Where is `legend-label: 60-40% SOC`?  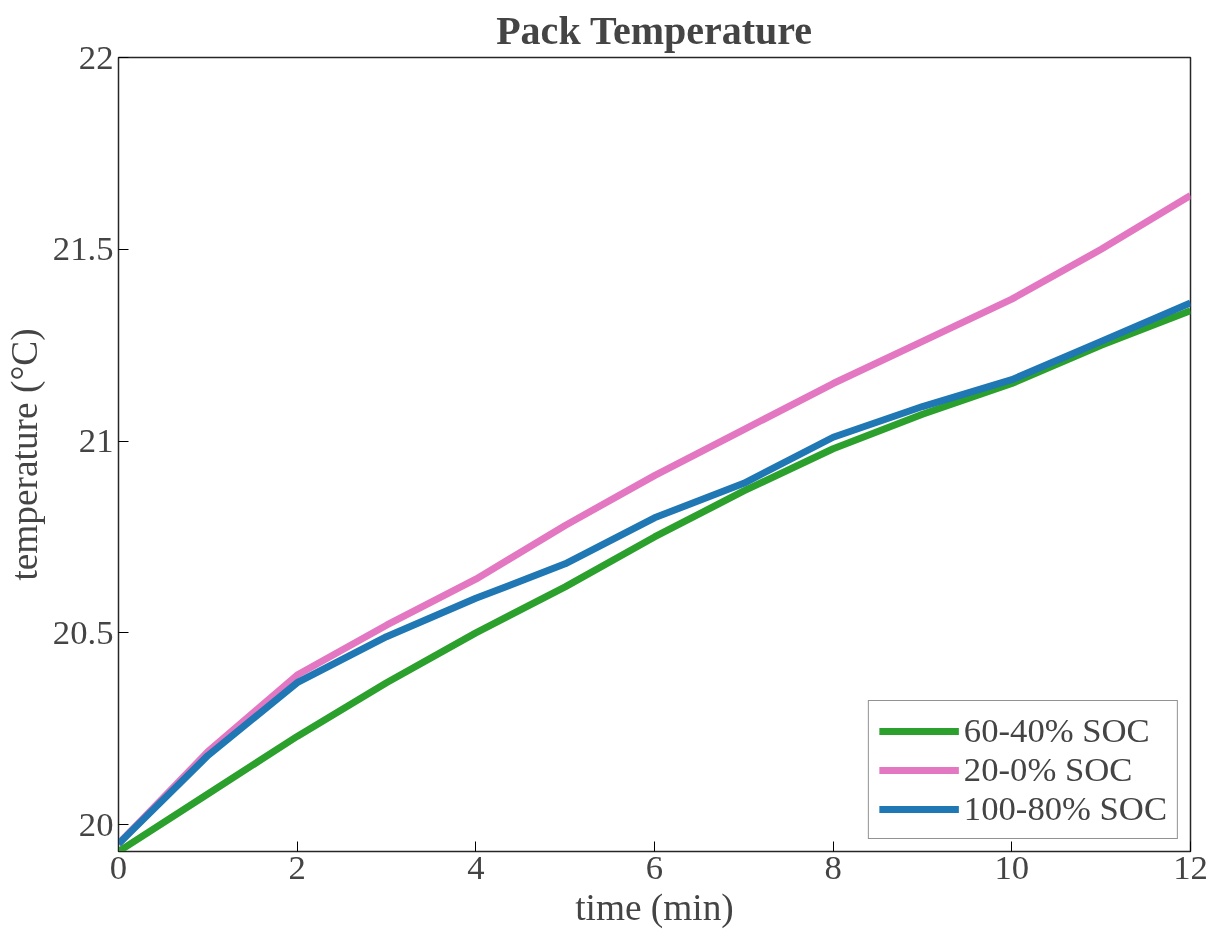
legend-label: 60-40% SOC is located at coordinates (1056, 730).